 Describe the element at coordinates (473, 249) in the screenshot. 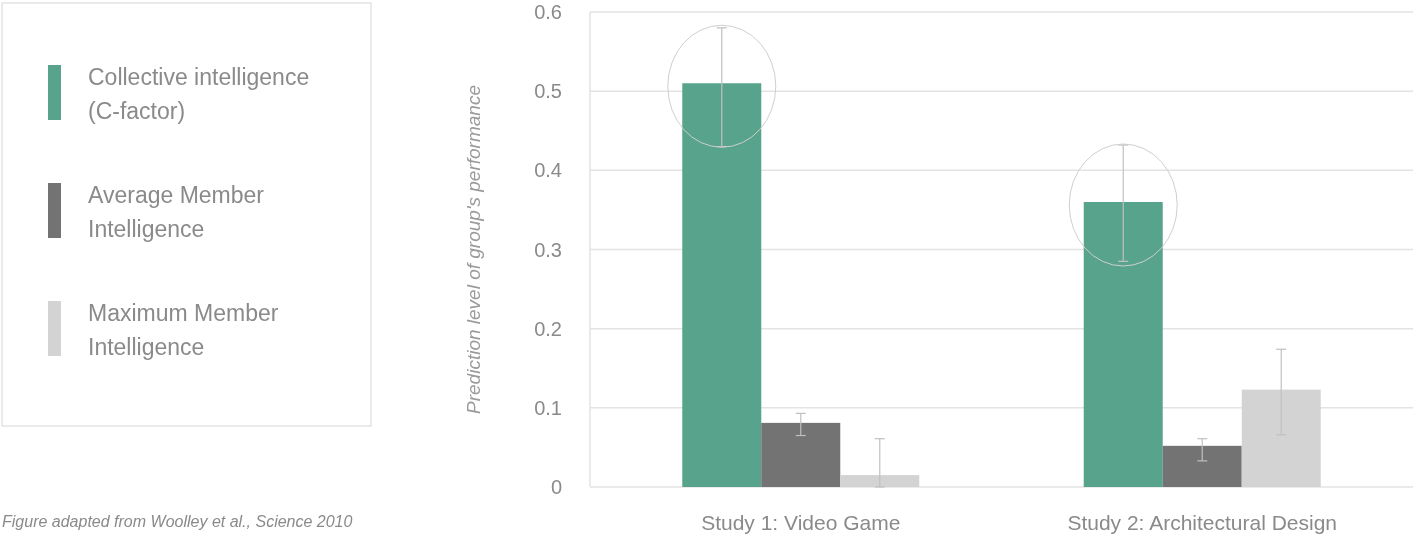

I see `y-axis-title: Prediction level of group's performance` at that location.